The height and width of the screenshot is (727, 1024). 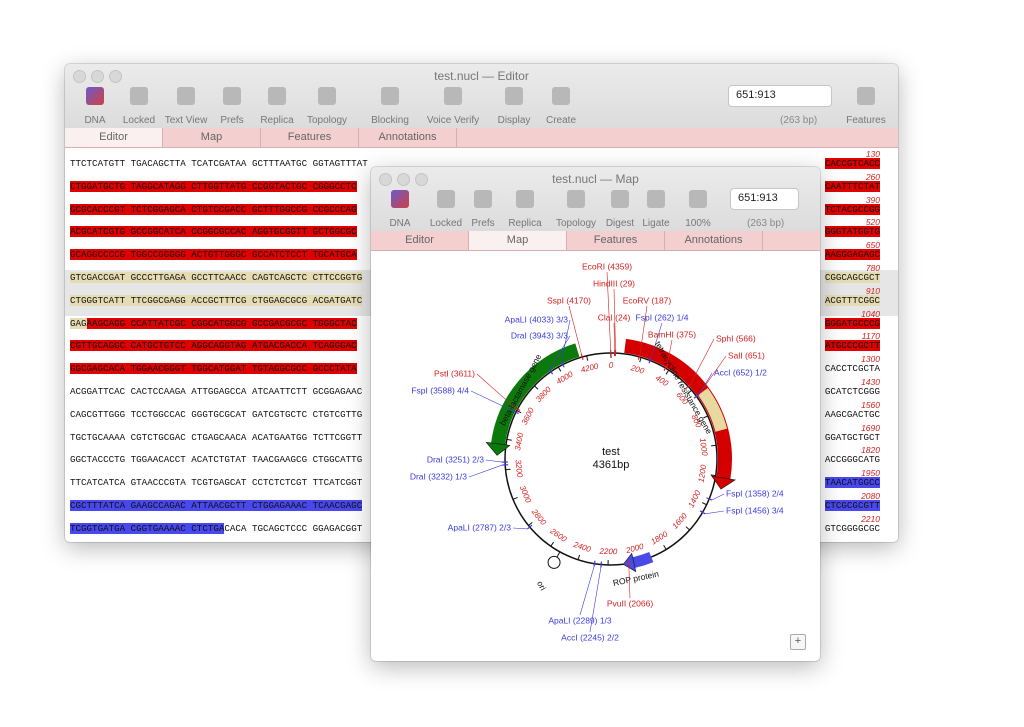 What do you see at coordinates (866, 120) in the screenshot?
I see `toolbar-label: Features` at bounding box center [866, 120].